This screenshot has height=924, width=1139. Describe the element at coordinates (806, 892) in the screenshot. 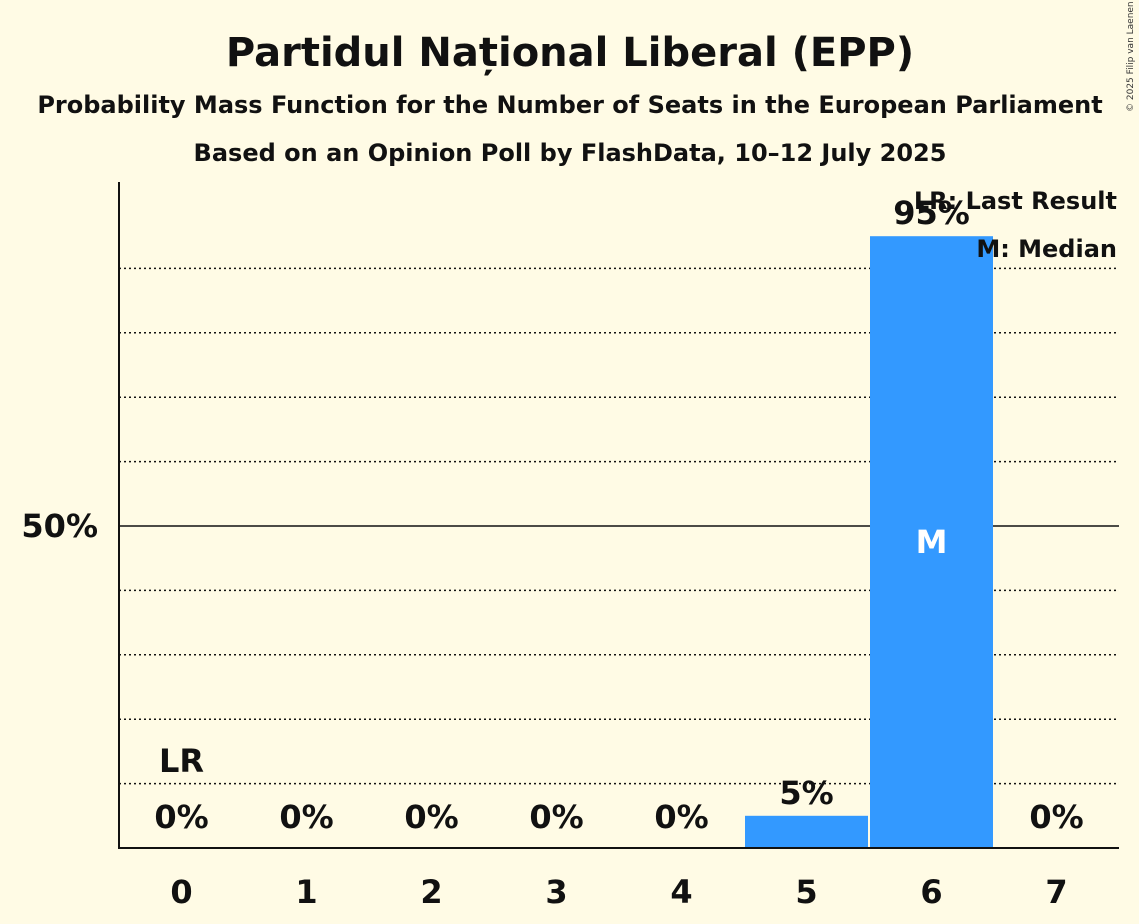

I see `x-tick-label: 5` at that location.